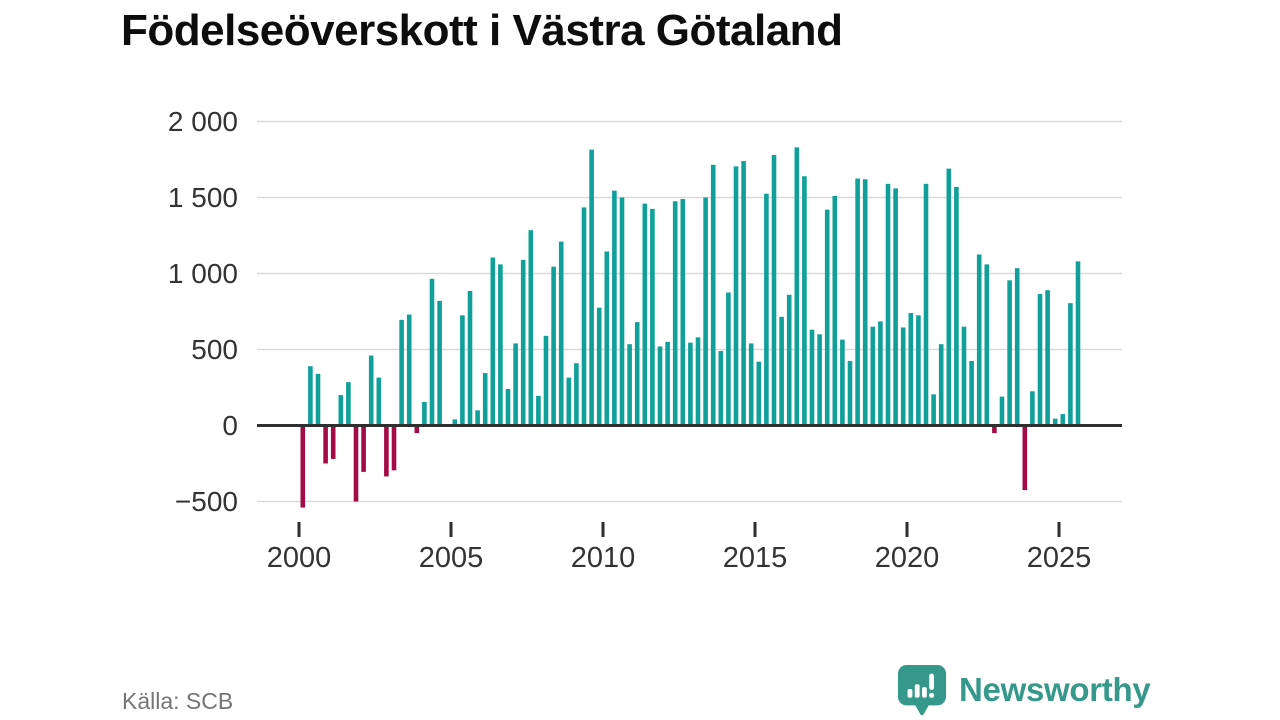 The width and height of the screenshot is (1280, 720). Describe the element at coordinates (206, 501) in the screenshot. I see `y-axis-label: −500` at that location.